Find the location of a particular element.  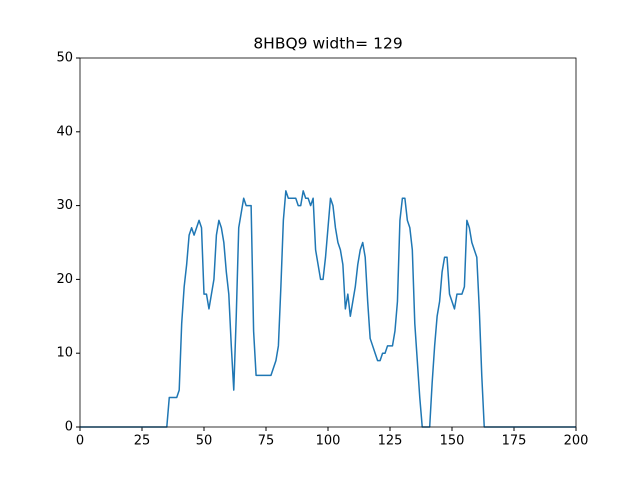

x-tick-label: 50 is located at coordinates (204, 441).